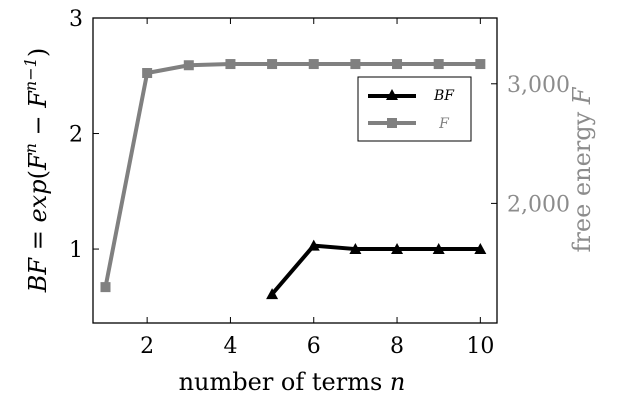  I want to click on series-line-bf, so click(375, 269).